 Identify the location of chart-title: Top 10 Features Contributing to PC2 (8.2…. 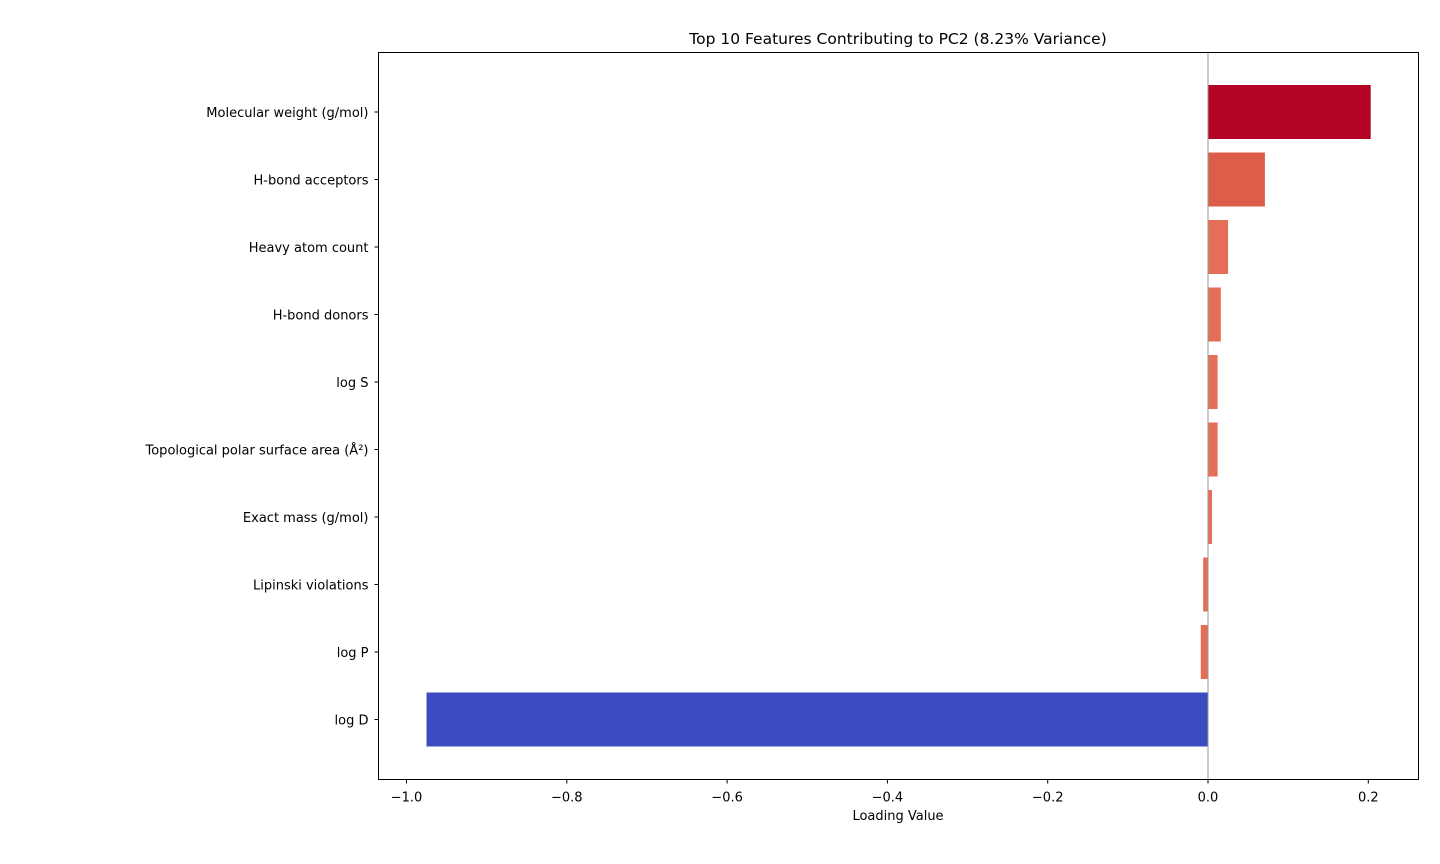
(897, 39).